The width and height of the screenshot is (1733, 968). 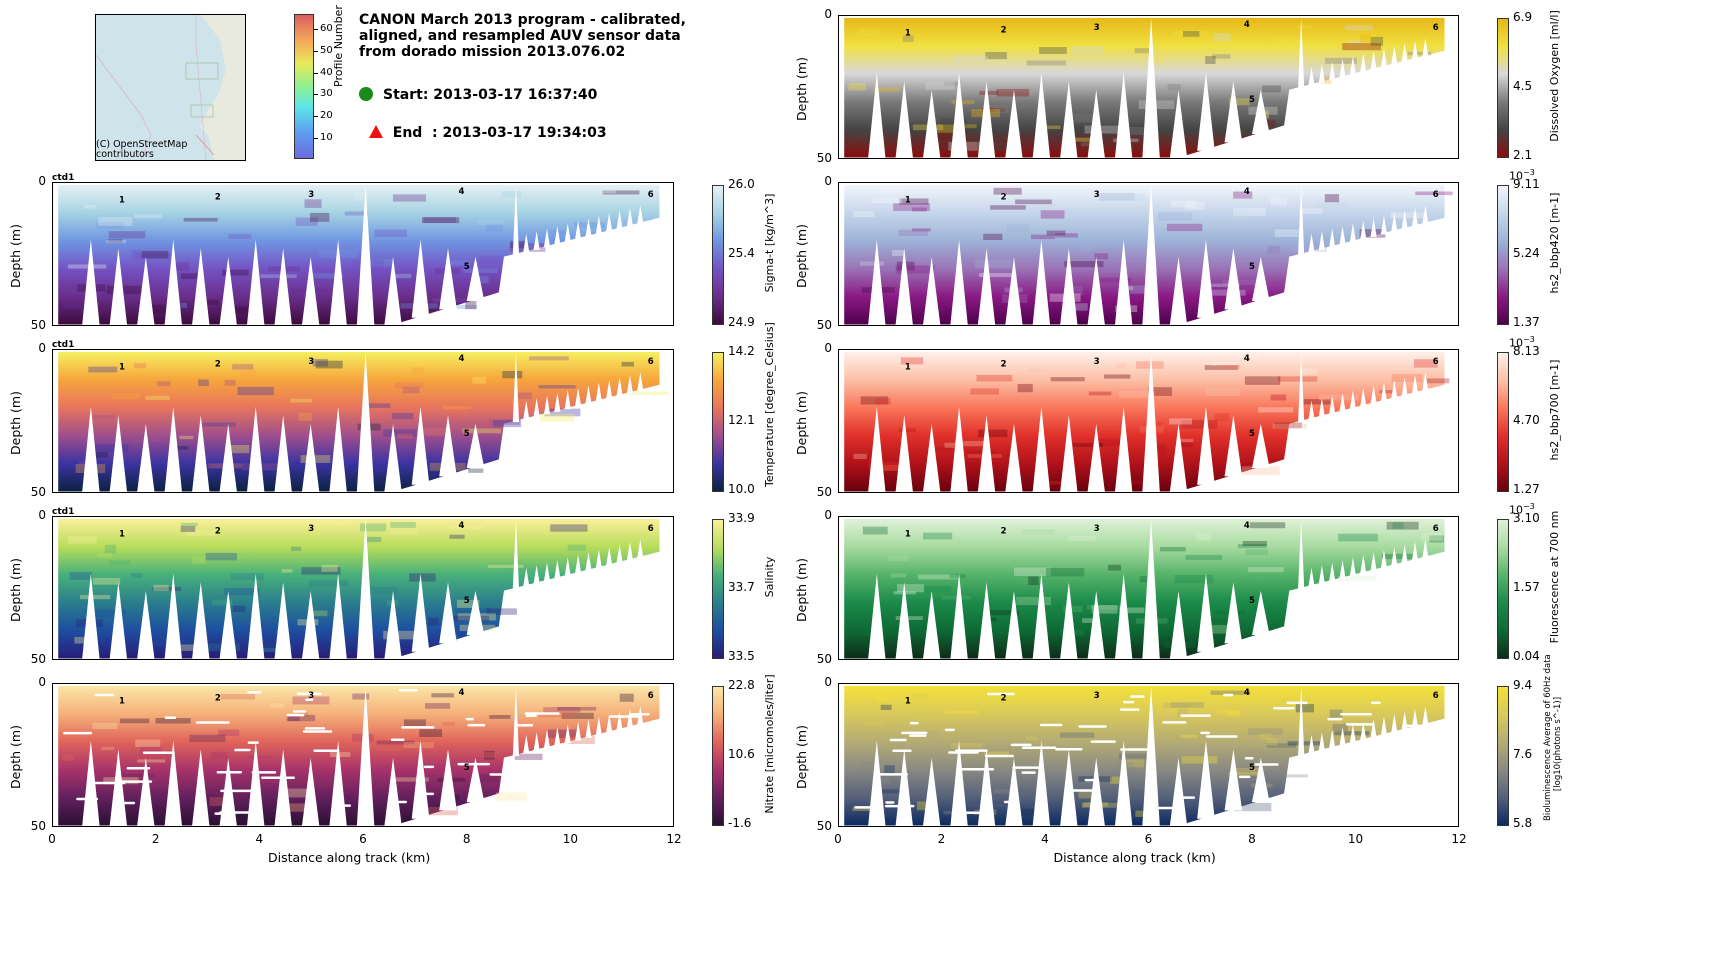 I want to click on map-basemap, so click(x=170, y=87).